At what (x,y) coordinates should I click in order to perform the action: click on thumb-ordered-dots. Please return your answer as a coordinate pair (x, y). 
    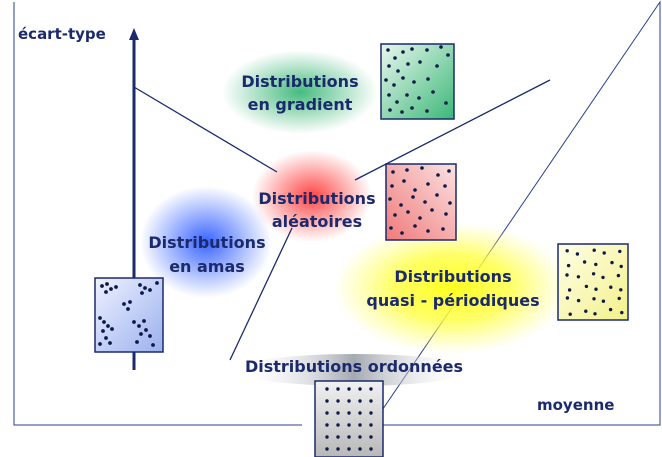
    Looking at the image, I should click on (349, 419).